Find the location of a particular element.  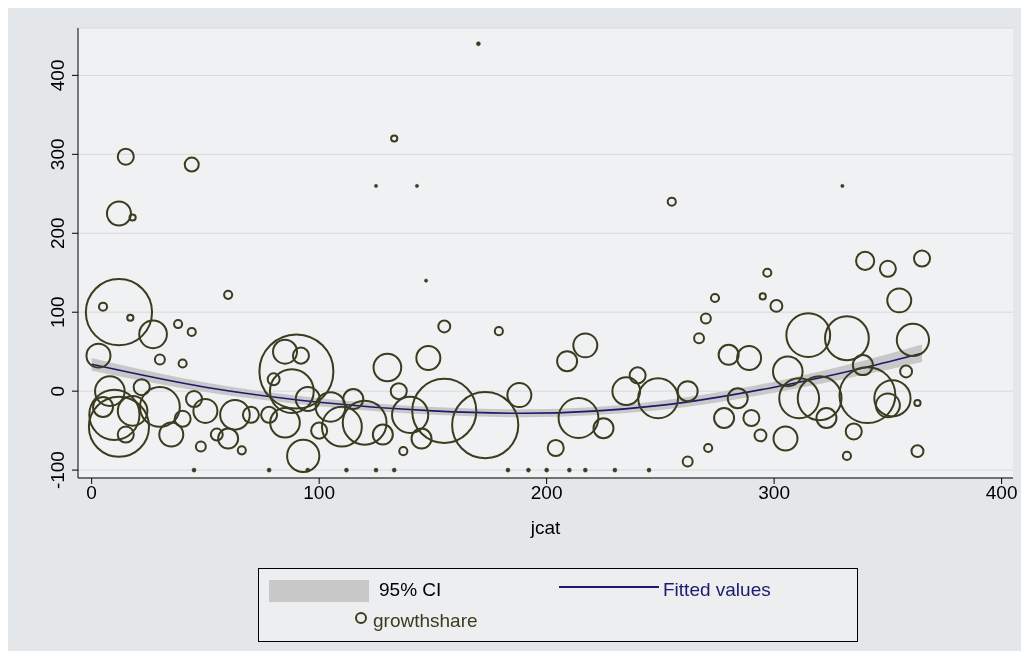

x-tick-label: 200 is located at coordinates (546, 493).